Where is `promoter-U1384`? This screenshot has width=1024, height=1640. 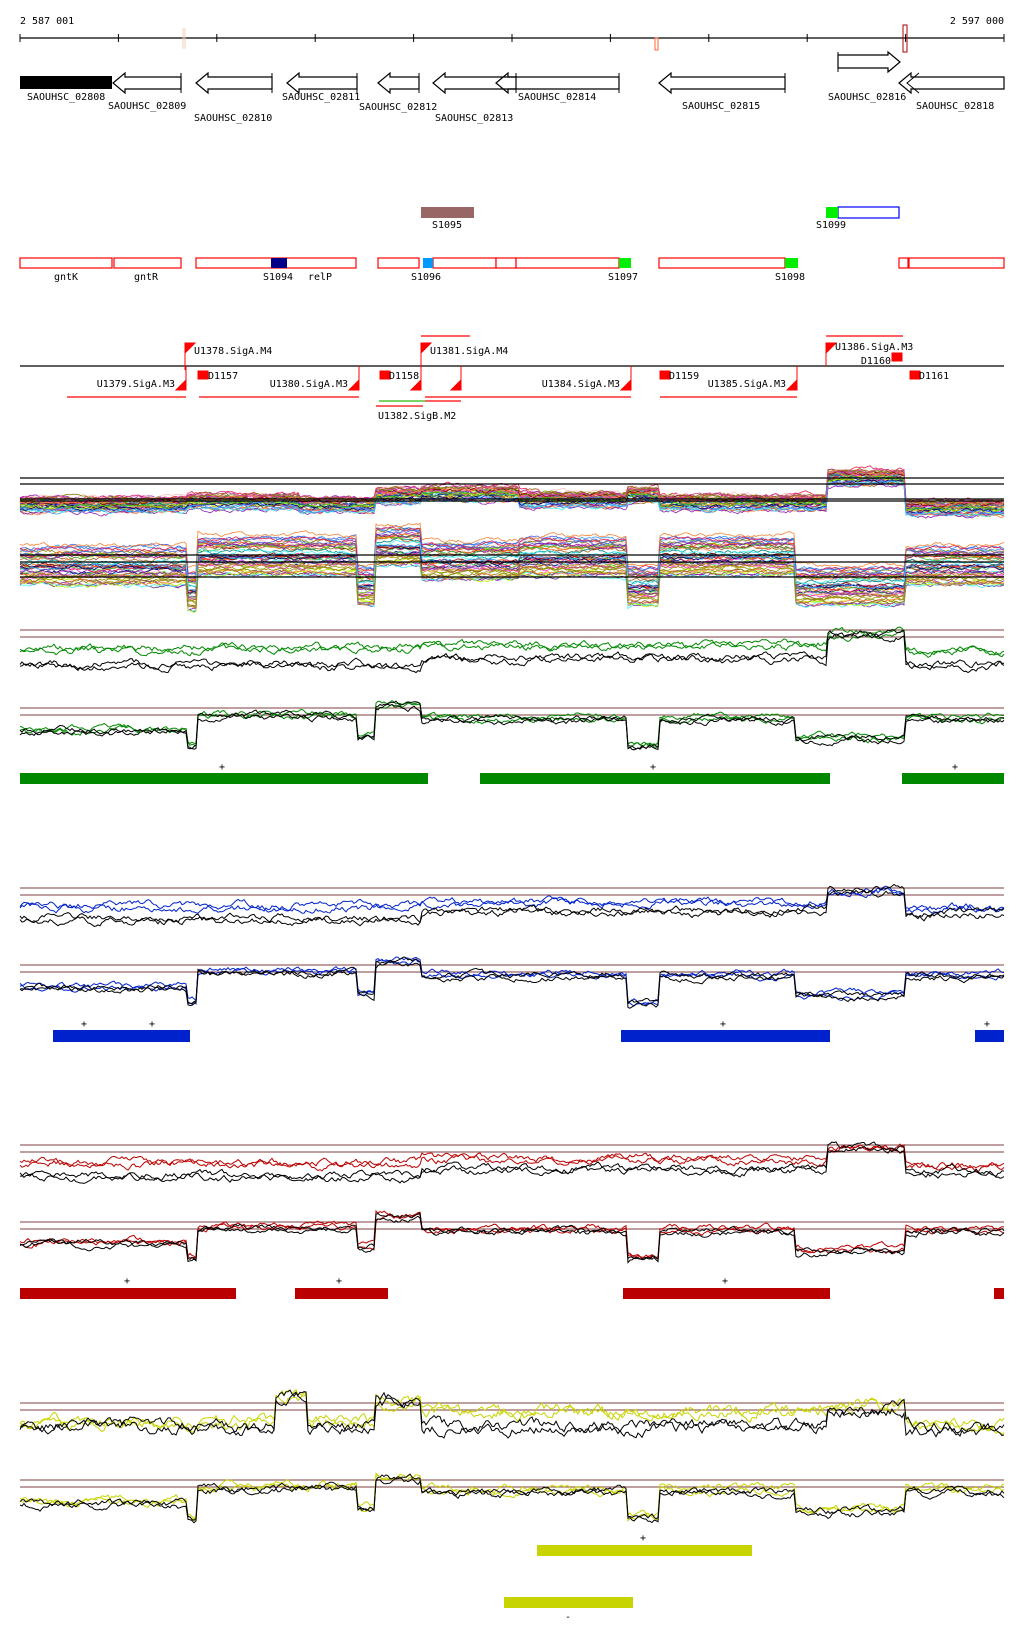 promoter-U1384 is located at coordinates (625, 378).